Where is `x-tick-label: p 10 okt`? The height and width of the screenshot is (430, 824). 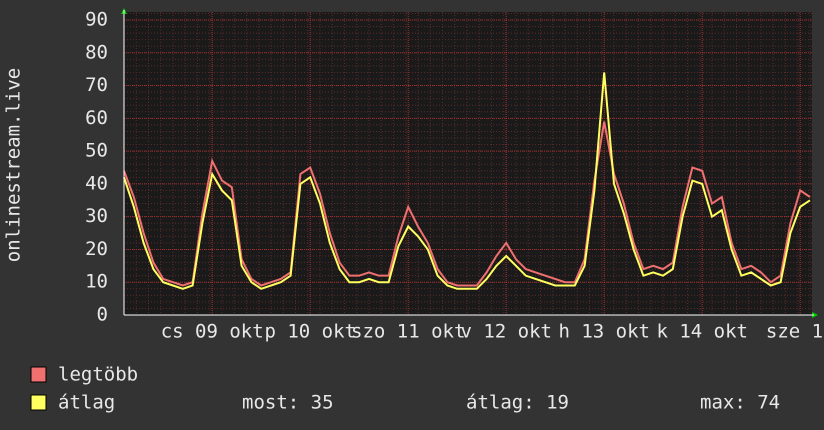 x-tick-label: p 10 okt is located at coordinates (310, 332).